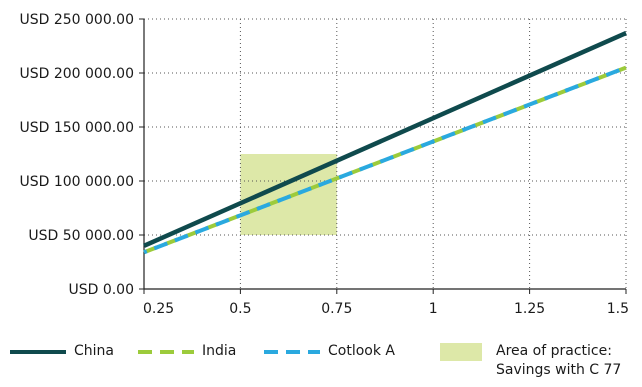 This screenshot has height=387, width=642. I want to click on legend-label-china: China, so click(94, 351).